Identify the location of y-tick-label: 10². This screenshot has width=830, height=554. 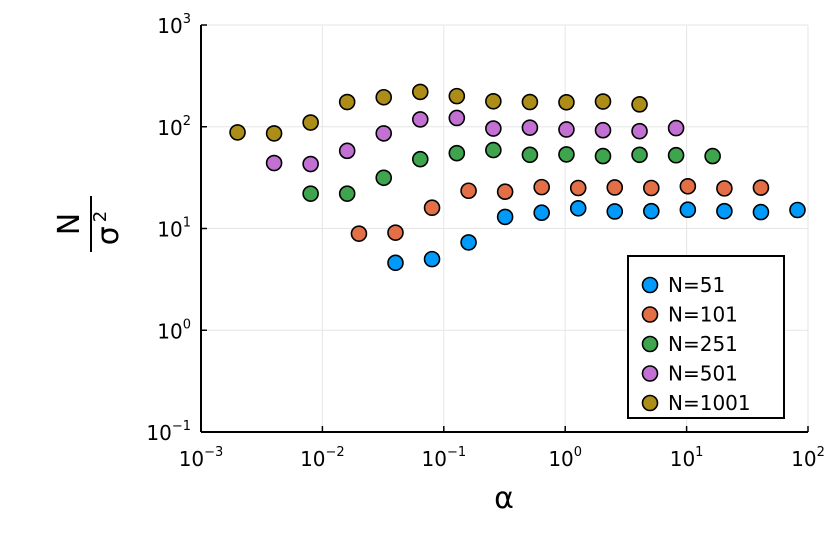
(174, 127).